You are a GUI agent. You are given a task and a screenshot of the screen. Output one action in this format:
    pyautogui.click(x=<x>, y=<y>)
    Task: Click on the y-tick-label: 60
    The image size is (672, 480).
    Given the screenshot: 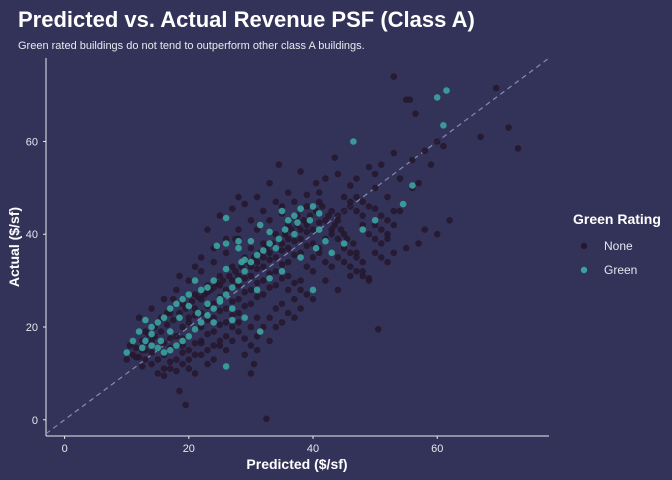 What is the action you would take?
    pyautogui.click(x=32, y=142)
    